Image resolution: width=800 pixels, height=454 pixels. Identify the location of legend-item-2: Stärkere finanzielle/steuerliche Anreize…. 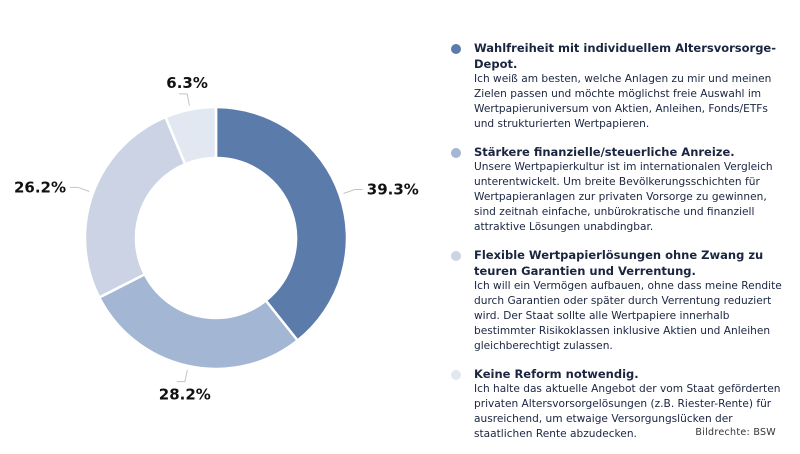
(618, 189).